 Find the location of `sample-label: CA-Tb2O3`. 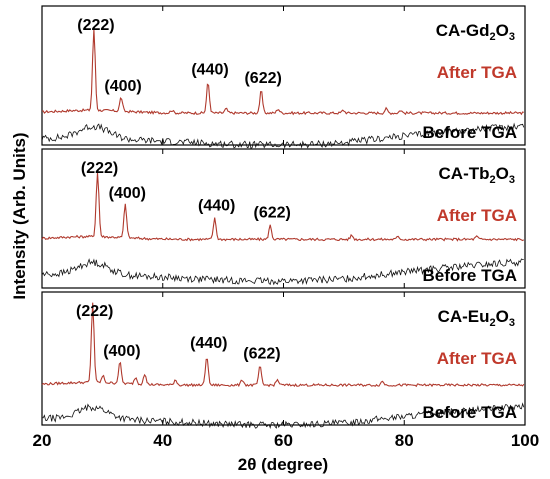

sample-label: CA-Tb2O3 is located at coordinates (477, 175).